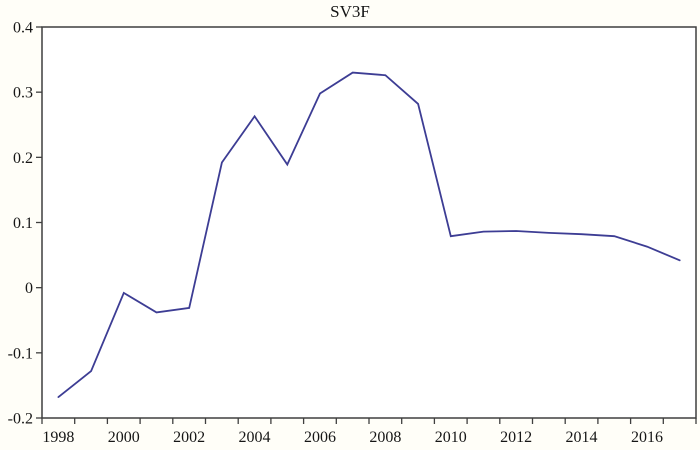  Describe the element at coordinates (124, 437) in the screenshot. I see `x-tick-label: 2000` at that location.